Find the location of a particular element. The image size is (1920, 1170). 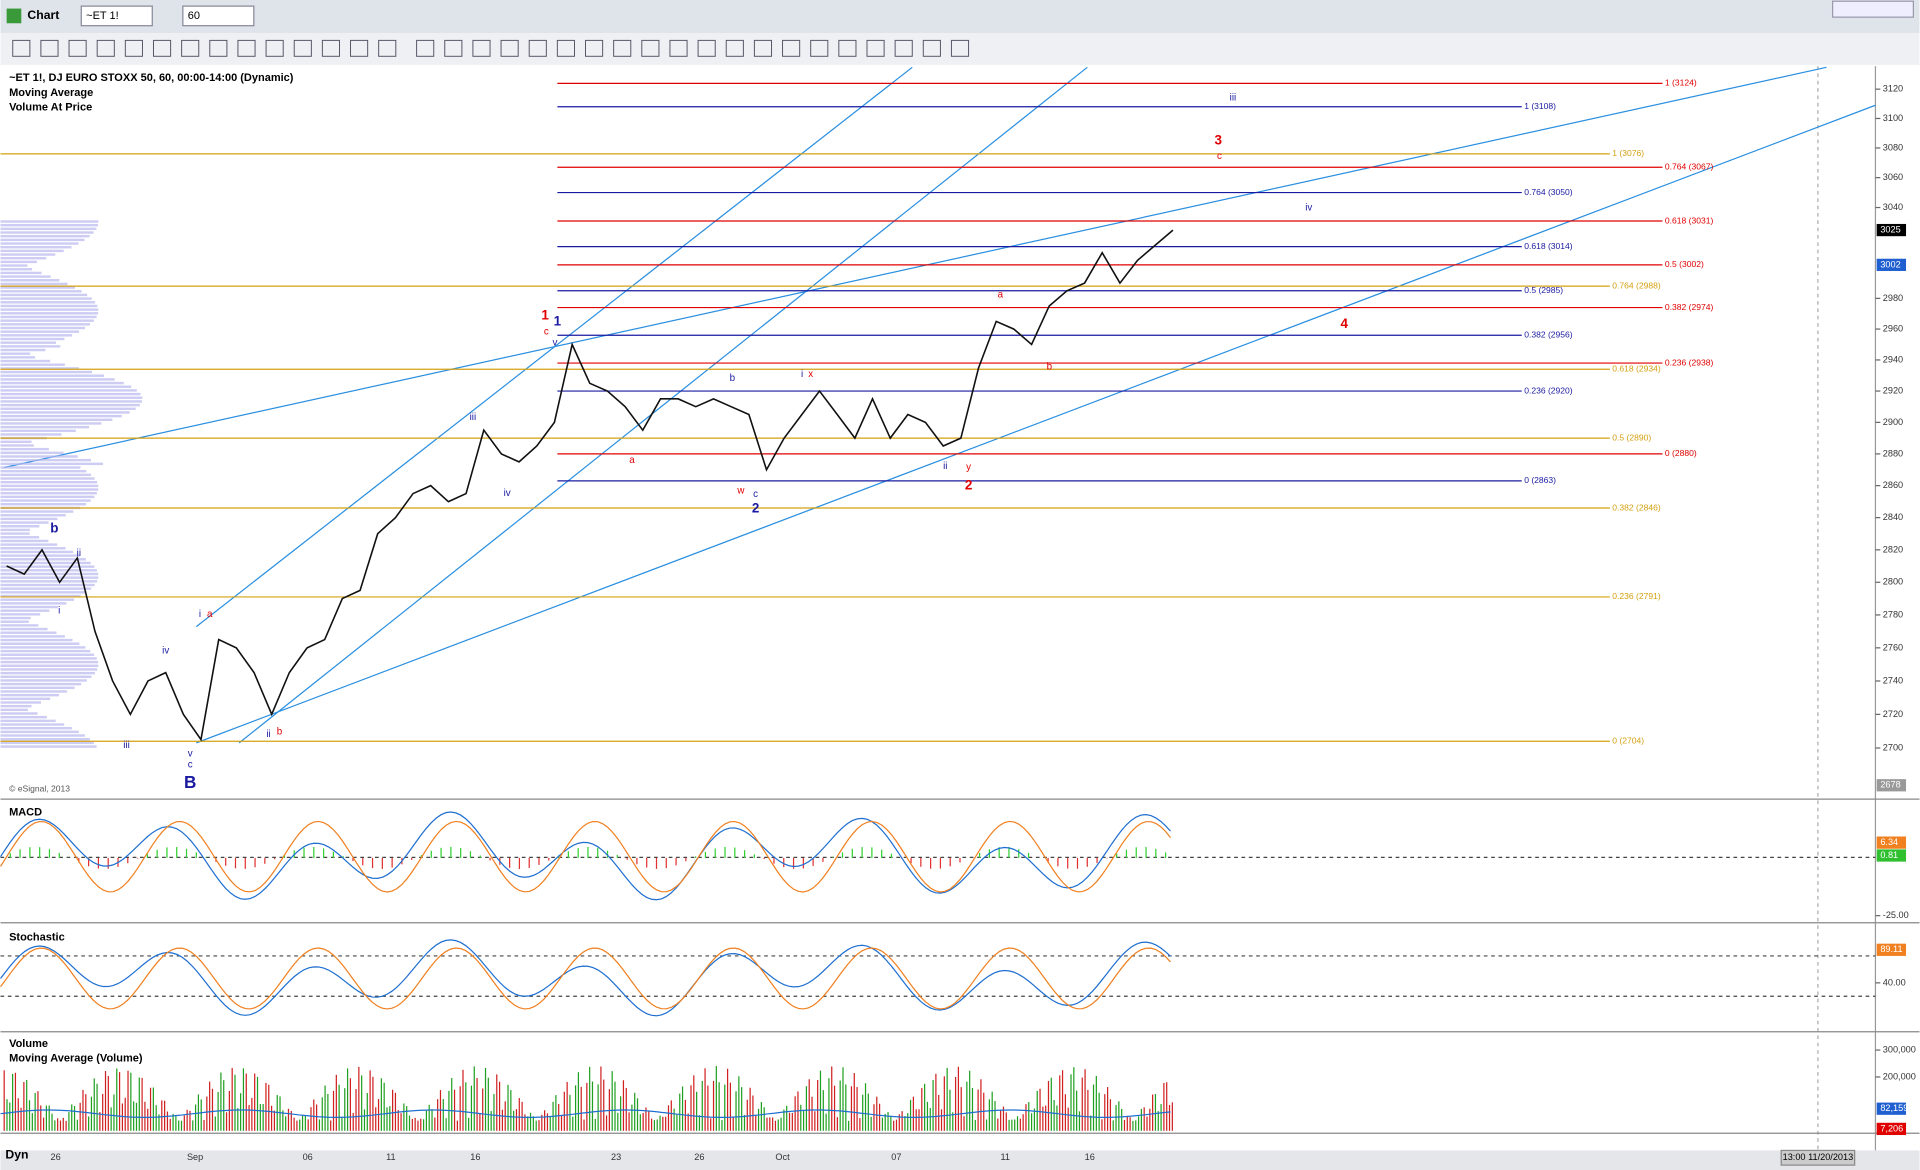

y-tick-label: 2740 is located at coordinates (1893, 680).